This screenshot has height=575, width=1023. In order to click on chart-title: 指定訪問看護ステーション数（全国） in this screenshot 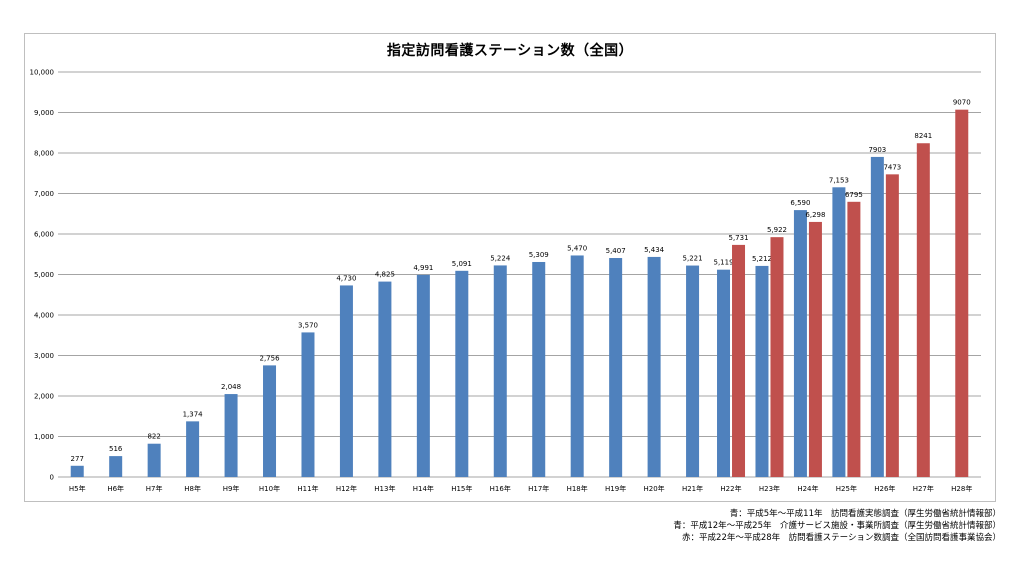, I will do `click(510, 51)`.